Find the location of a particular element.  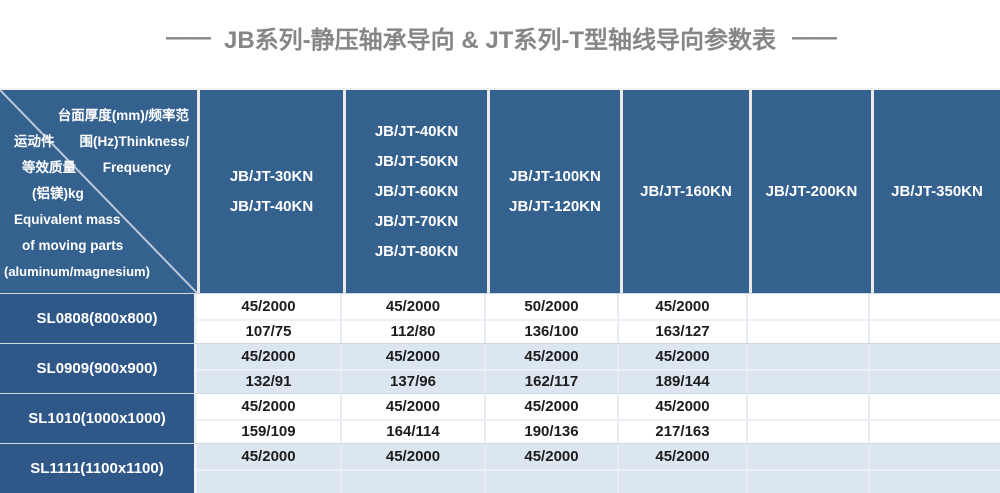

column-header-100-120kn: JB/JT-100KN JB/JT-120KN is located at coordinates (553, 191).